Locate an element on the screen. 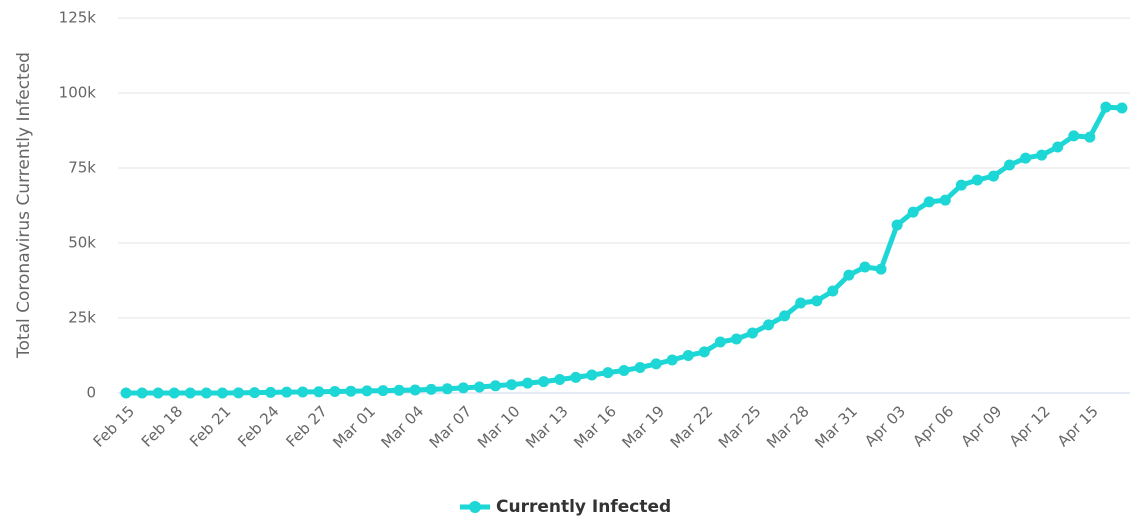  x-tick-label: Mar 04 is located at coordinates (403, 427).